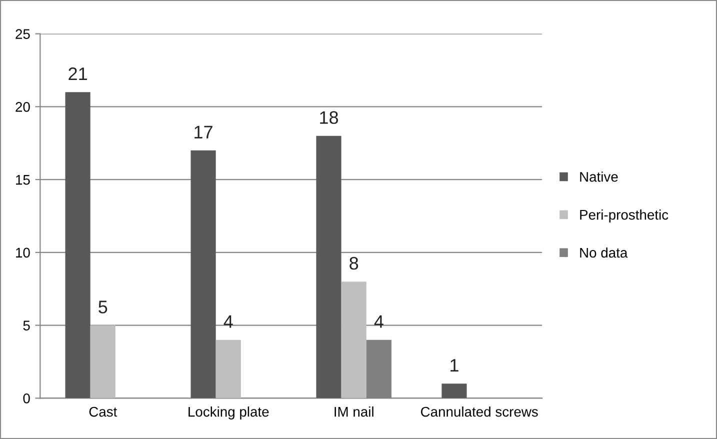 The height and width of the screenshot is (439, 717). What do you see at coordinates (454, 365) in the screenshot?
I see `data-label: 1` at bounding box center [454, 365].